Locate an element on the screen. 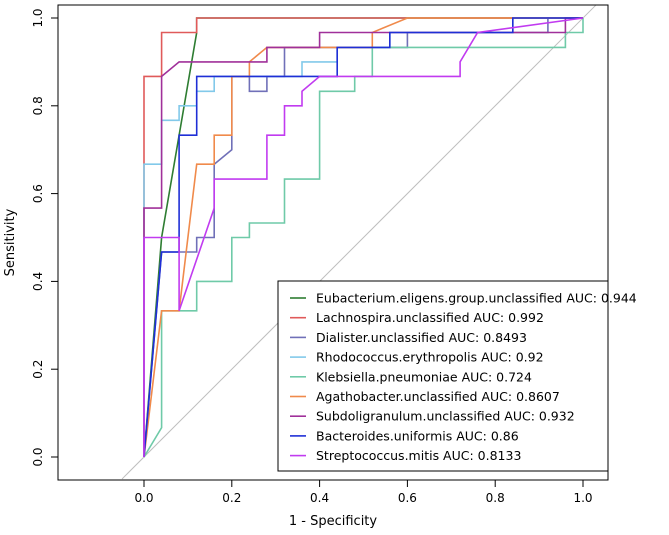 Image resolution: width=669 pixels, height=535 pixels. x-axis-label: 1 - Specificity is located at coordinates (333, 521).